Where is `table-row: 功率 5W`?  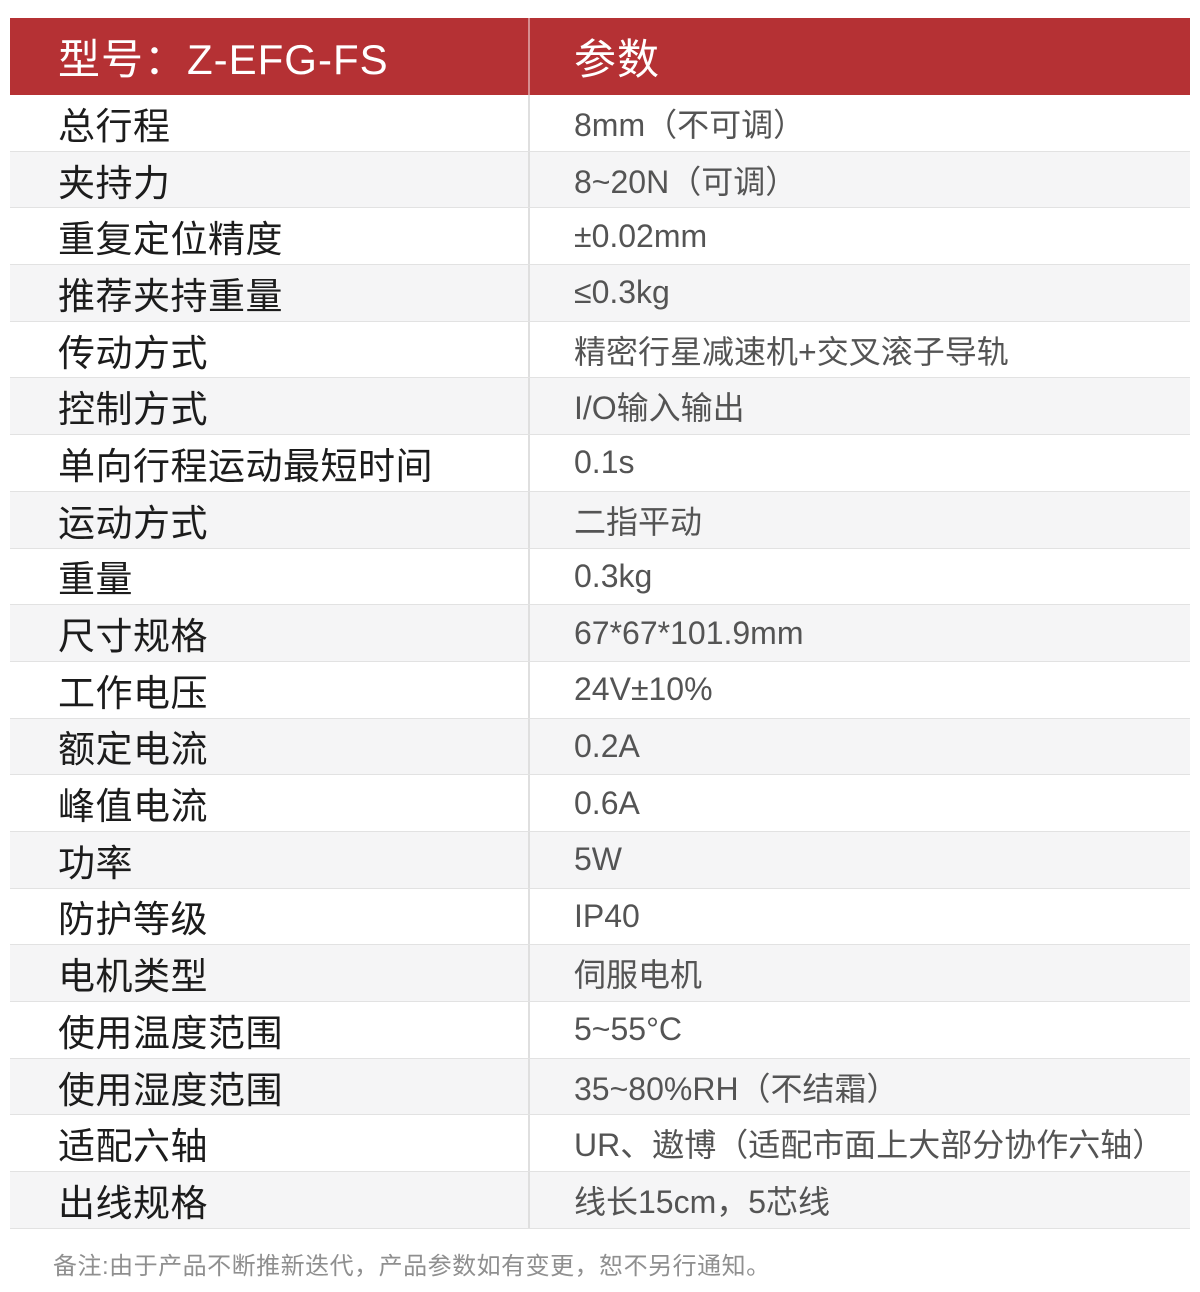
table-row: 功率 5W is located at coordinates (600, 860).